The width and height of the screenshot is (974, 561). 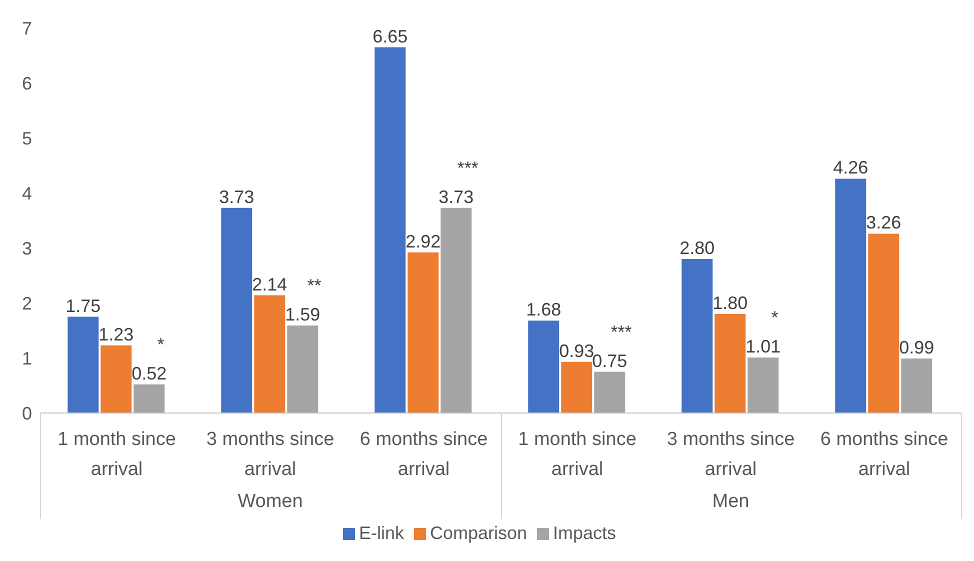 I want to click on text: Men, so click(x=730, y=502).